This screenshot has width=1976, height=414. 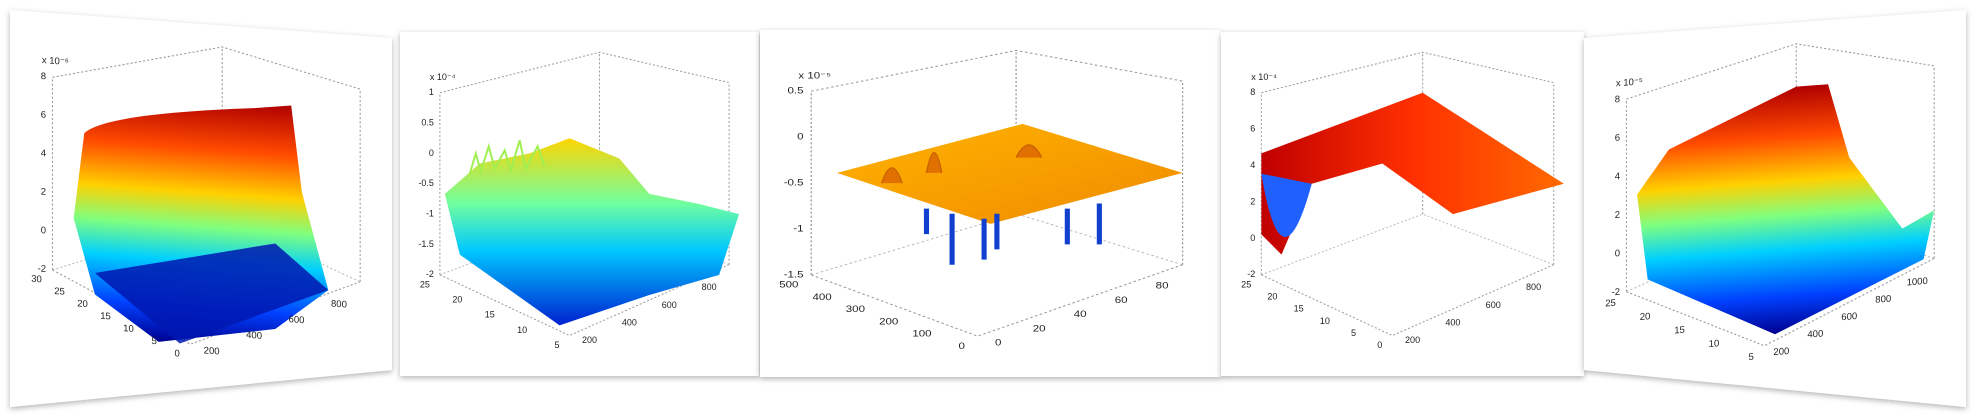 I want to click on z-tick-label: 1, so click(x=431, y=92).